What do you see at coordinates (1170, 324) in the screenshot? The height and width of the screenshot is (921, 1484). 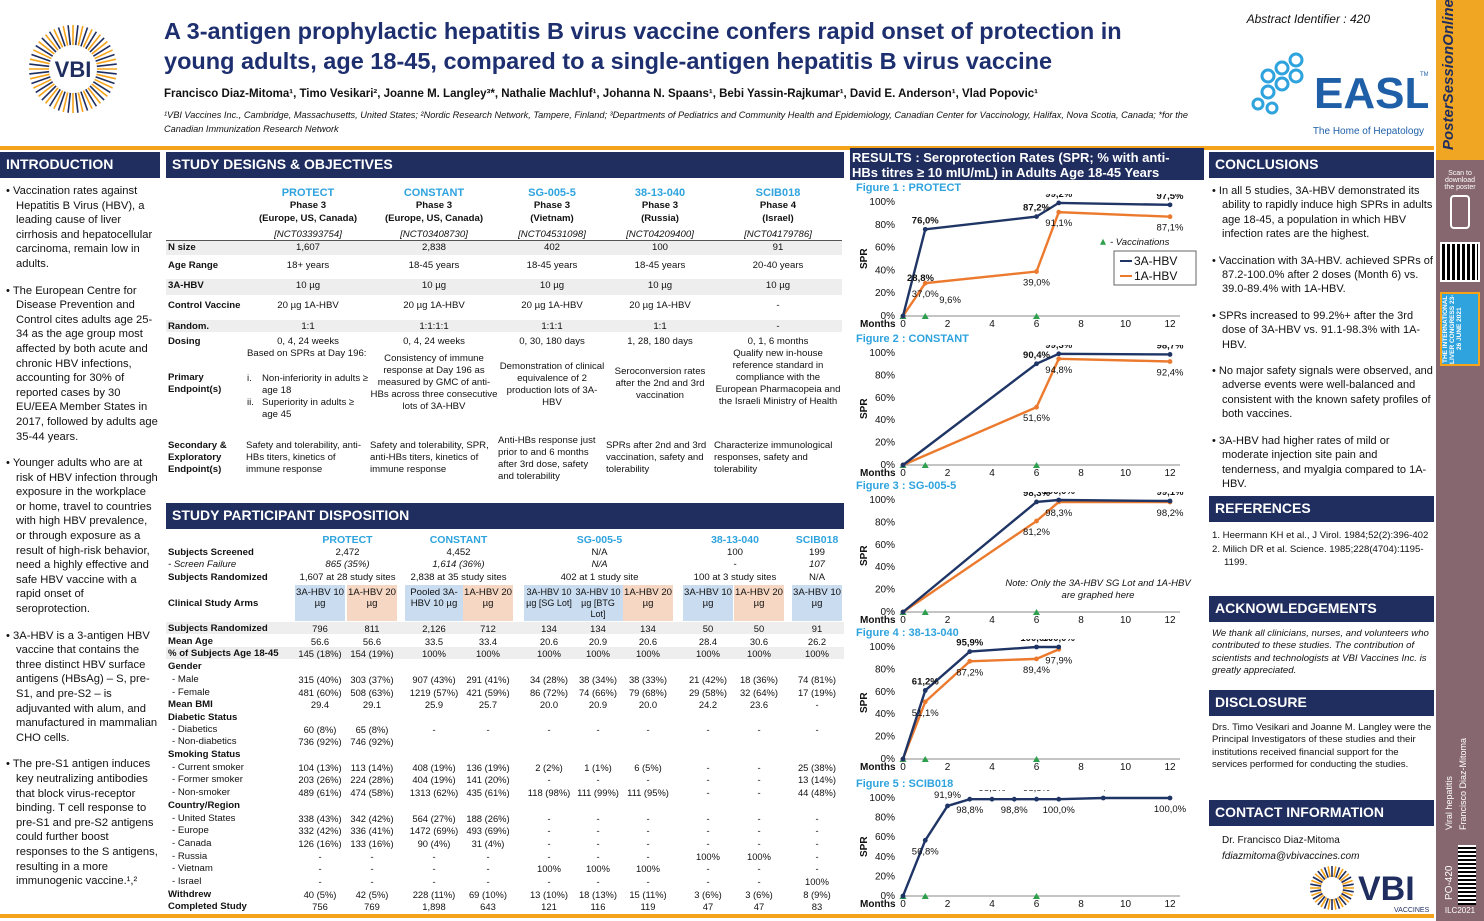 I see `x-tick-label: 12` at bounding box center [1170, 324].